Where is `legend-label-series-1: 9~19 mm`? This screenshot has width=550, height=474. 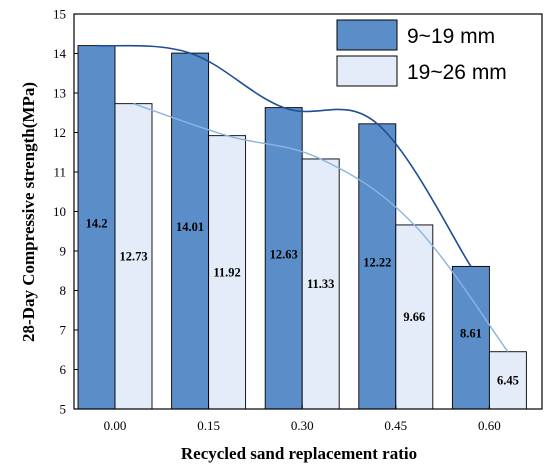 legend-label-series-1: 9~19 mm is located at coordinates (451, 36).